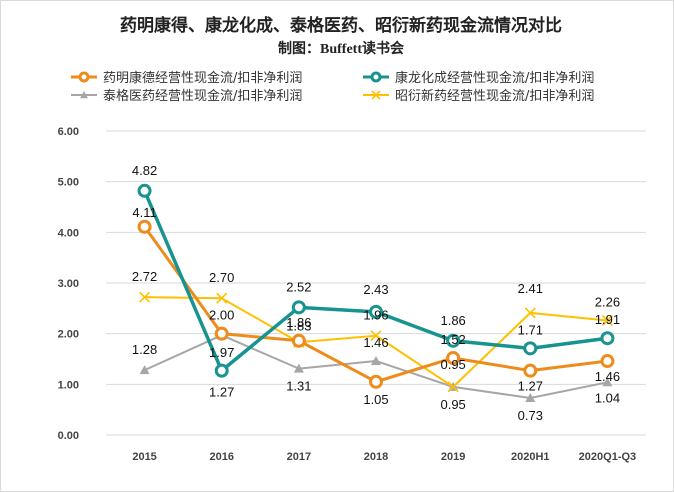 This screenshot has height=492, width=674. I want to click on legend-item: 药明康德经营性现金流/扣非净利润, so click(186, 78).